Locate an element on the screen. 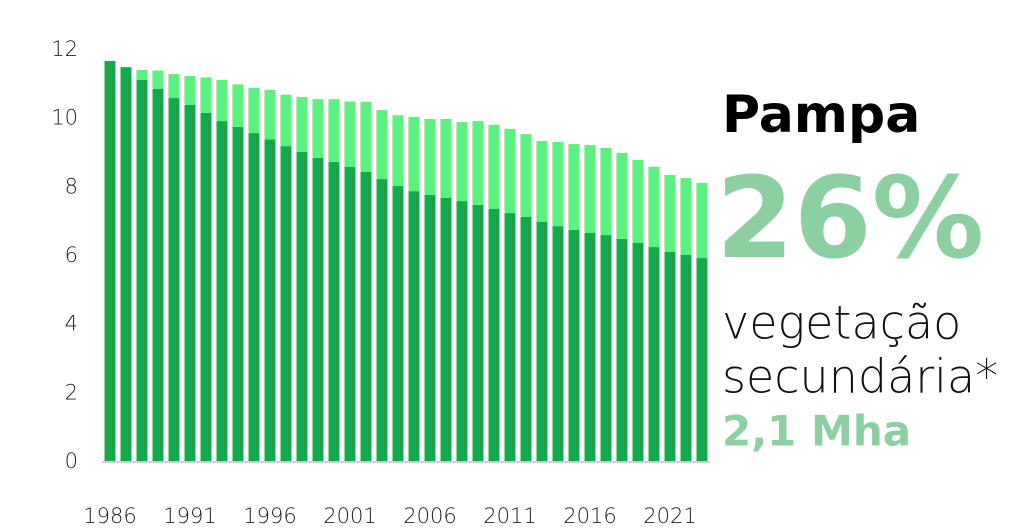 The image size is (1011, 529). x-tick-label: 1996 is located at coordinates (269, 516).